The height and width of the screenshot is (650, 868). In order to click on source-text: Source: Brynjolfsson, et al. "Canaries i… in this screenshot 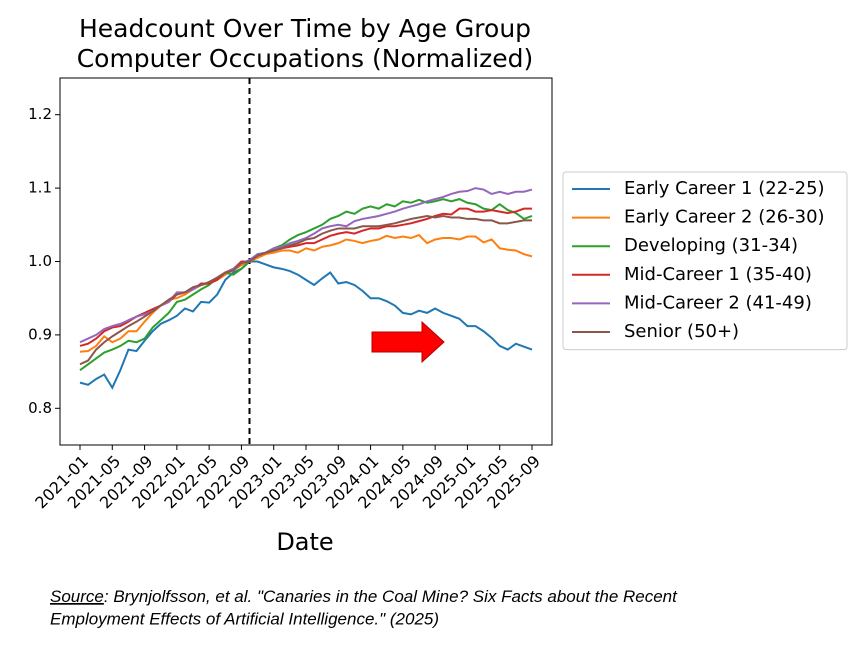, I will do `click(364, 596)`.